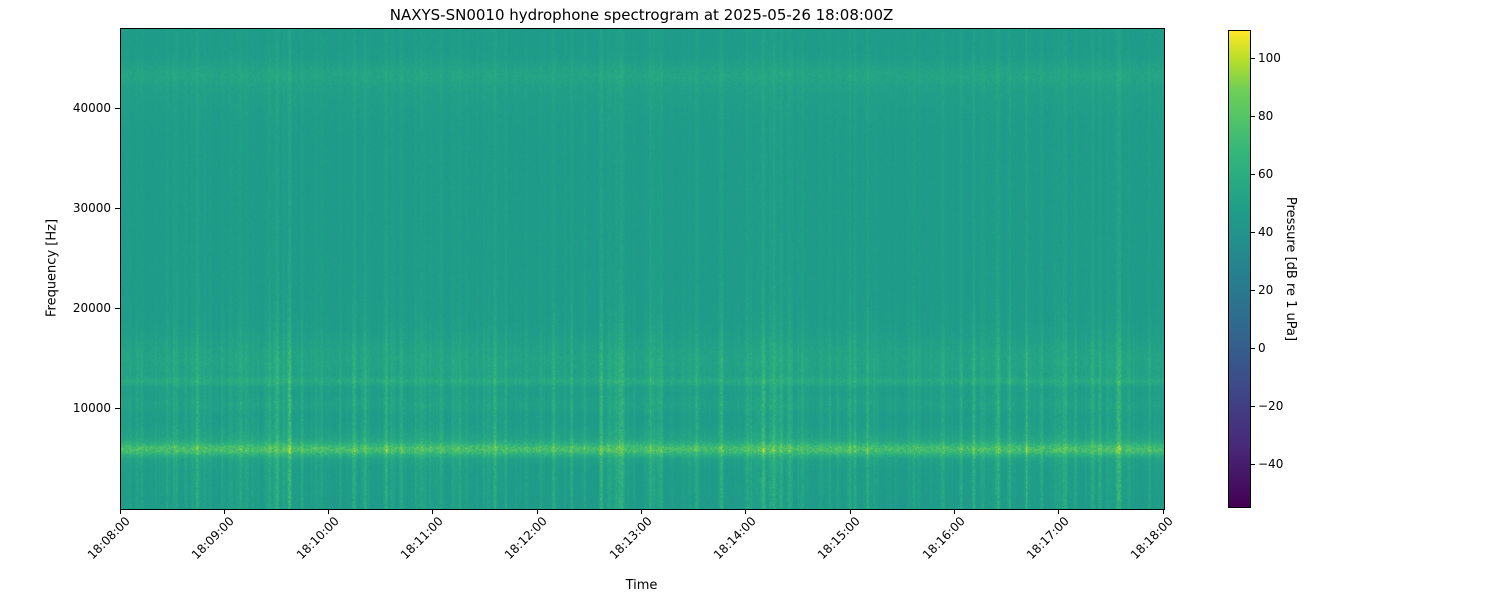 Image resolution: width=1500 pixels, height=600 pixels. What do you see at coordinates (1271, 406) in the screenshot?
I see `colorbar-tick-label: −20` at bounding box center [1271, 406].